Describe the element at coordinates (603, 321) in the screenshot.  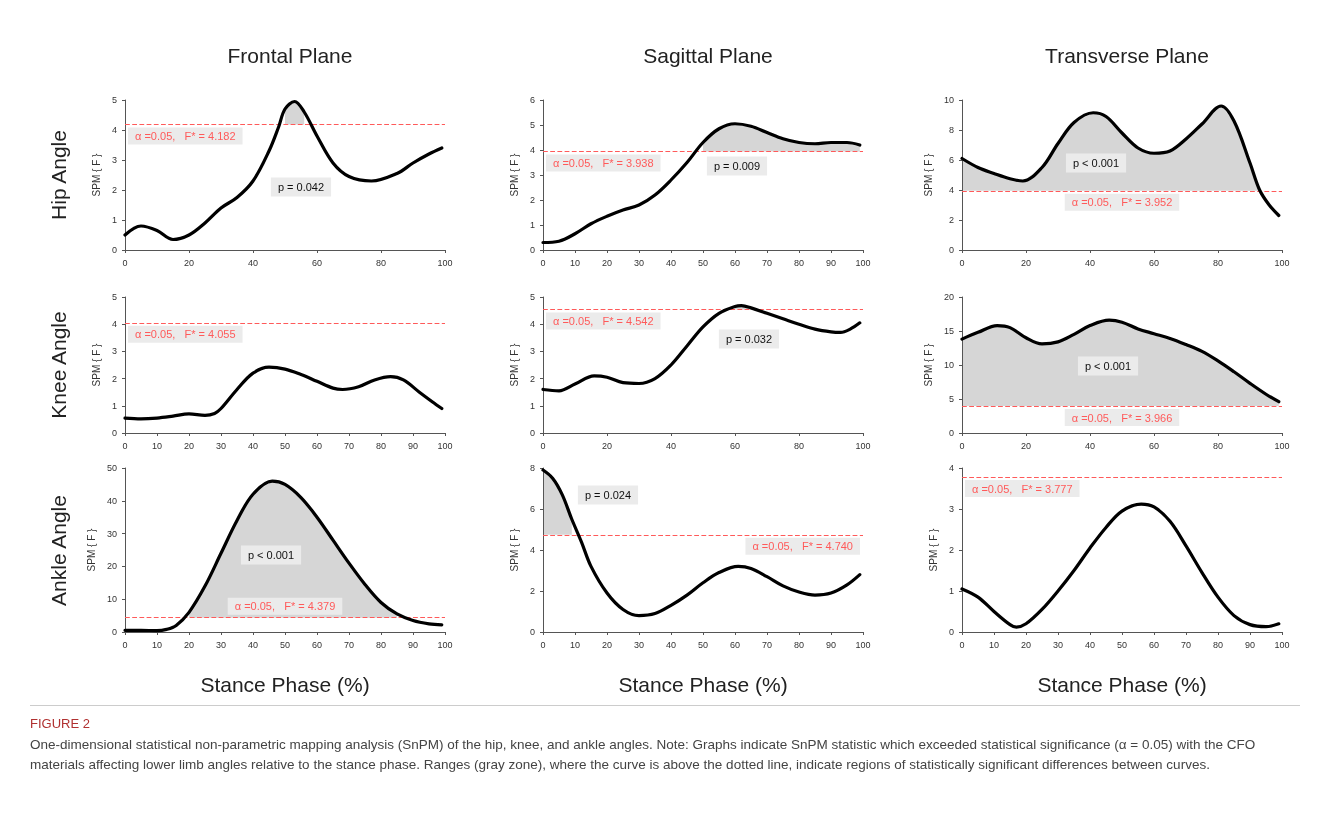
I see `ref-line-label: α =0.05, F* = 4.542` at that location.